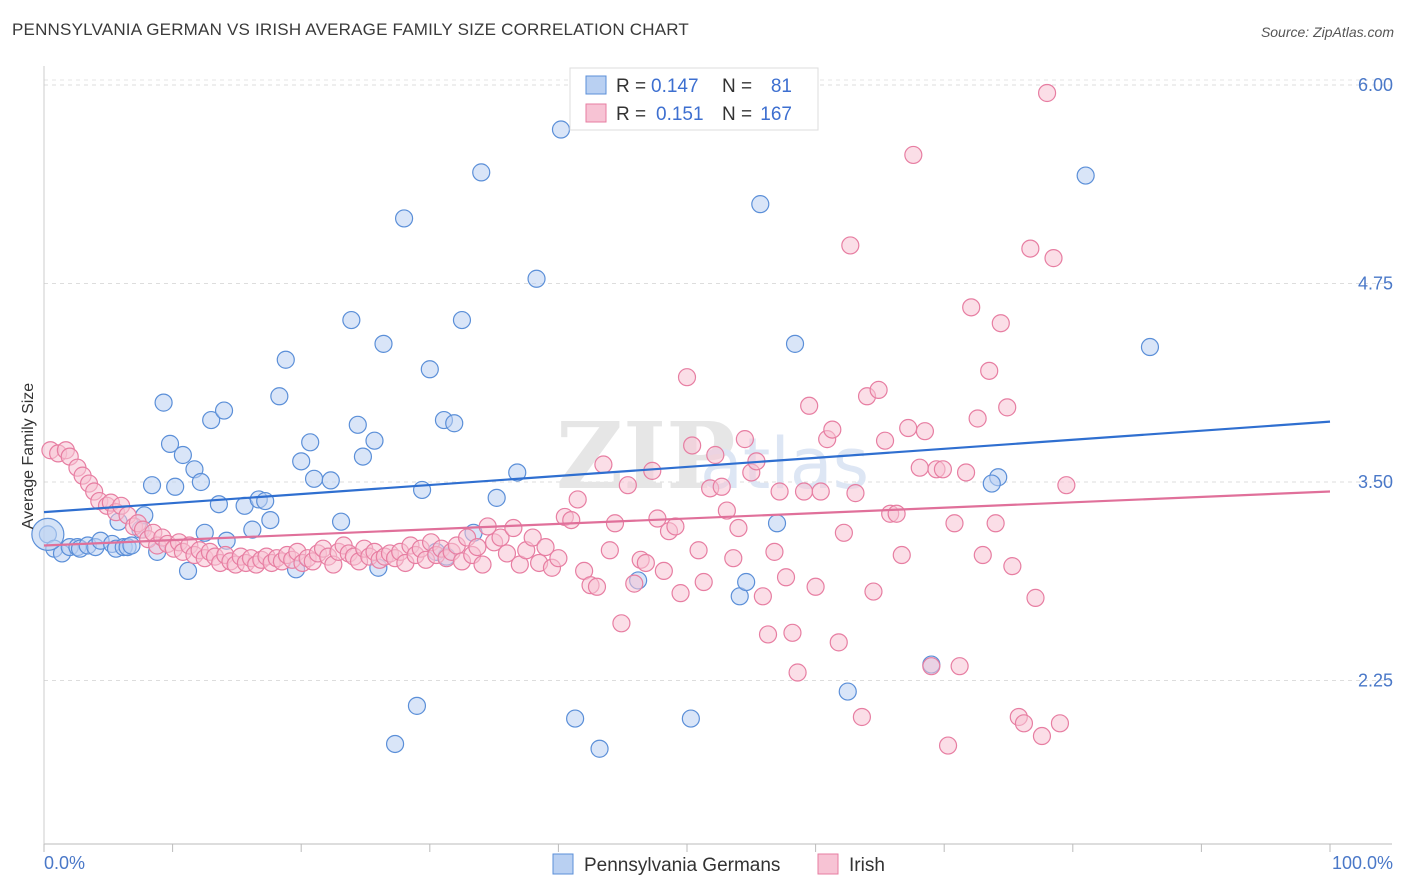 The height and width of the screenshot is (892, 1406). Describe the element at coordinates (694, 99) in the screenshot. I see `legend-frame` at that location.